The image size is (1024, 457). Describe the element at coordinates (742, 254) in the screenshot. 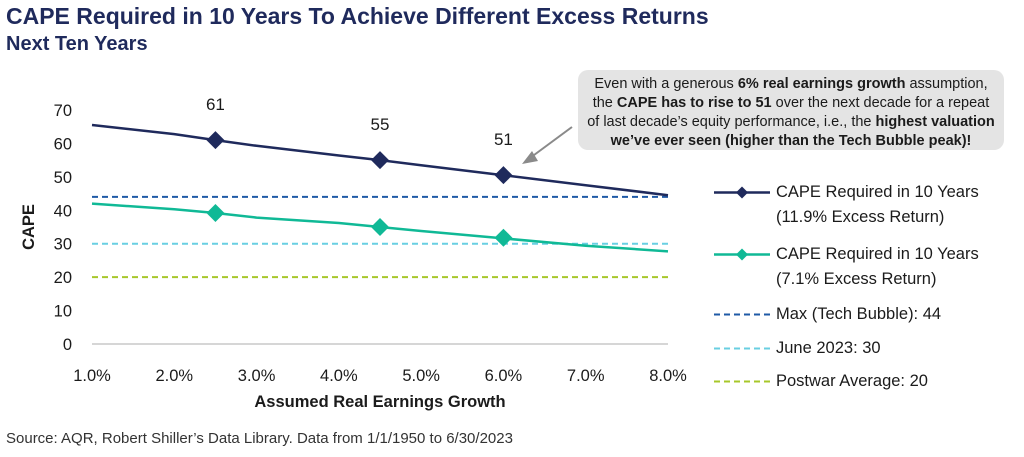

I see `legend-swatch-teal-diamond` at that location.